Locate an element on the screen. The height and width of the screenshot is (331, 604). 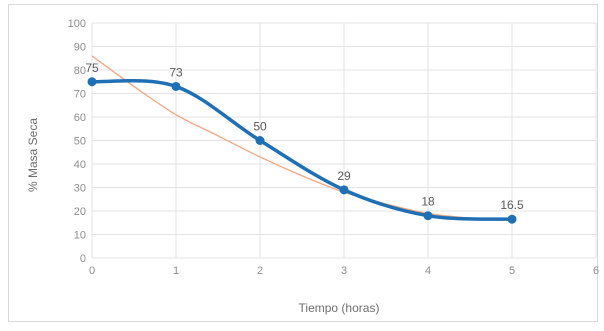
x-tick-label: 1 is located at coordinates (176, 271).